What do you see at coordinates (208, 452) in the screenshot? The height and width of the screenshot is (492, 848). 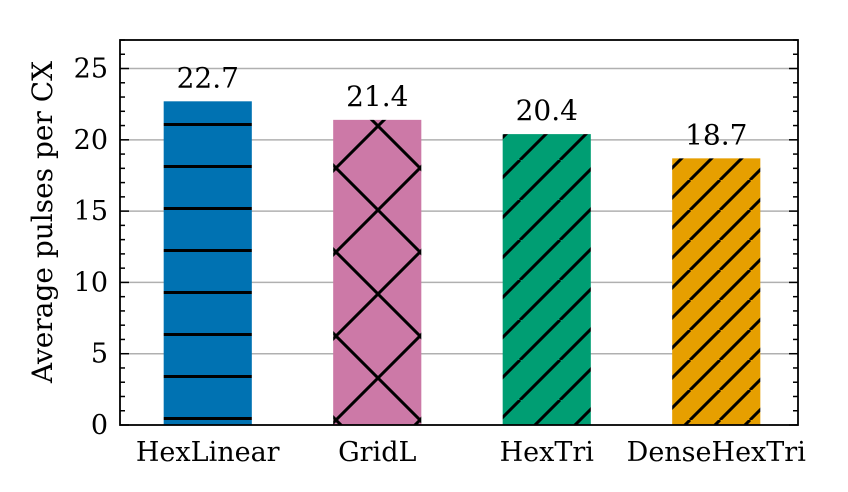 I see `x-tick-label-hexlinear: HexLinear` at bounding box center [208, 452].